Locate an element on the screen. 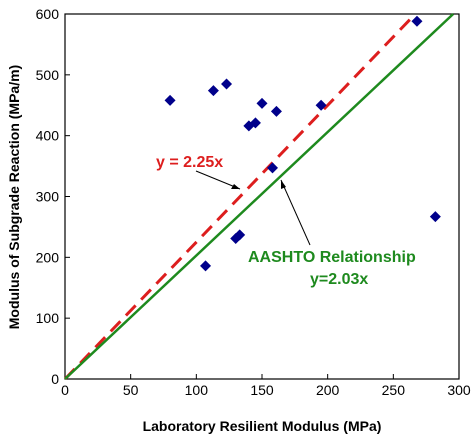  fit-arrow is located at coordinates (218, 180).